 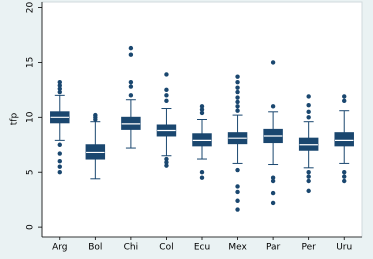 What do you see at coordinates (31, 117) in the screenshot?
I see `y-tick-label: 10` at bounding box center [31, 117].